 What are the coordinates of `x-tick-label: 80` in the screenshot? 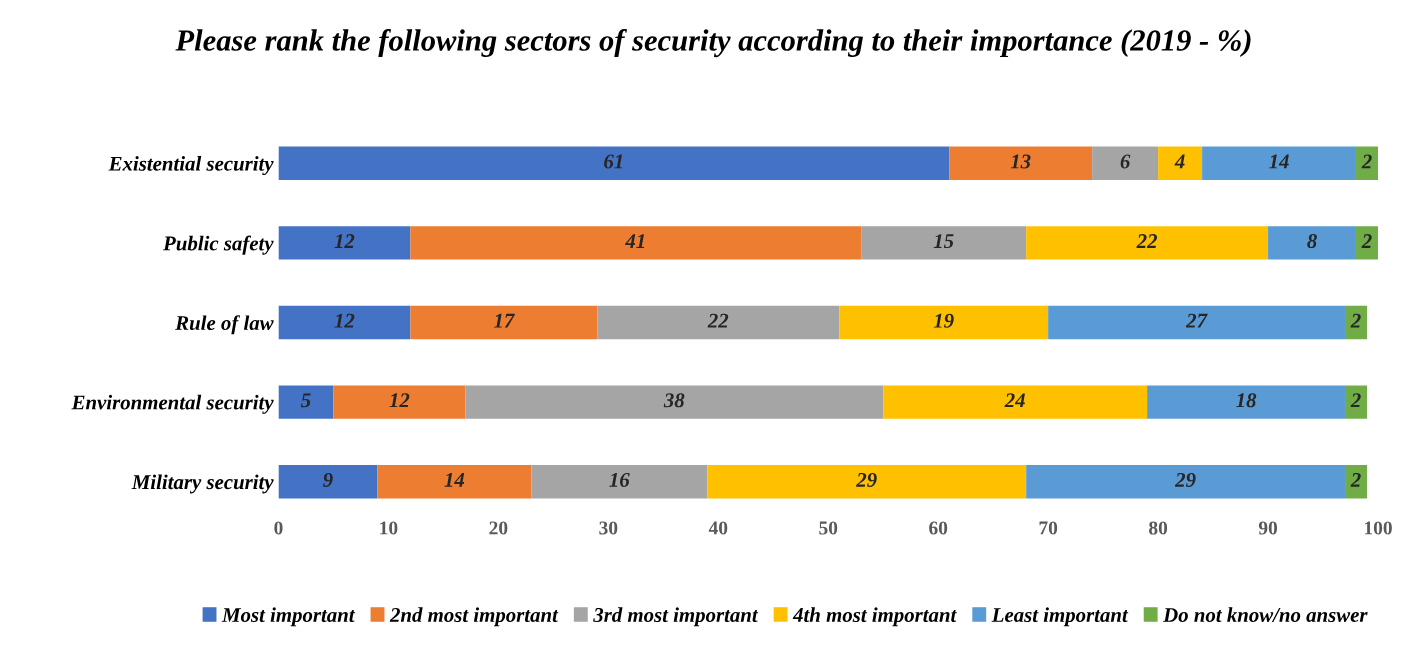 It's located at (1158, 528).